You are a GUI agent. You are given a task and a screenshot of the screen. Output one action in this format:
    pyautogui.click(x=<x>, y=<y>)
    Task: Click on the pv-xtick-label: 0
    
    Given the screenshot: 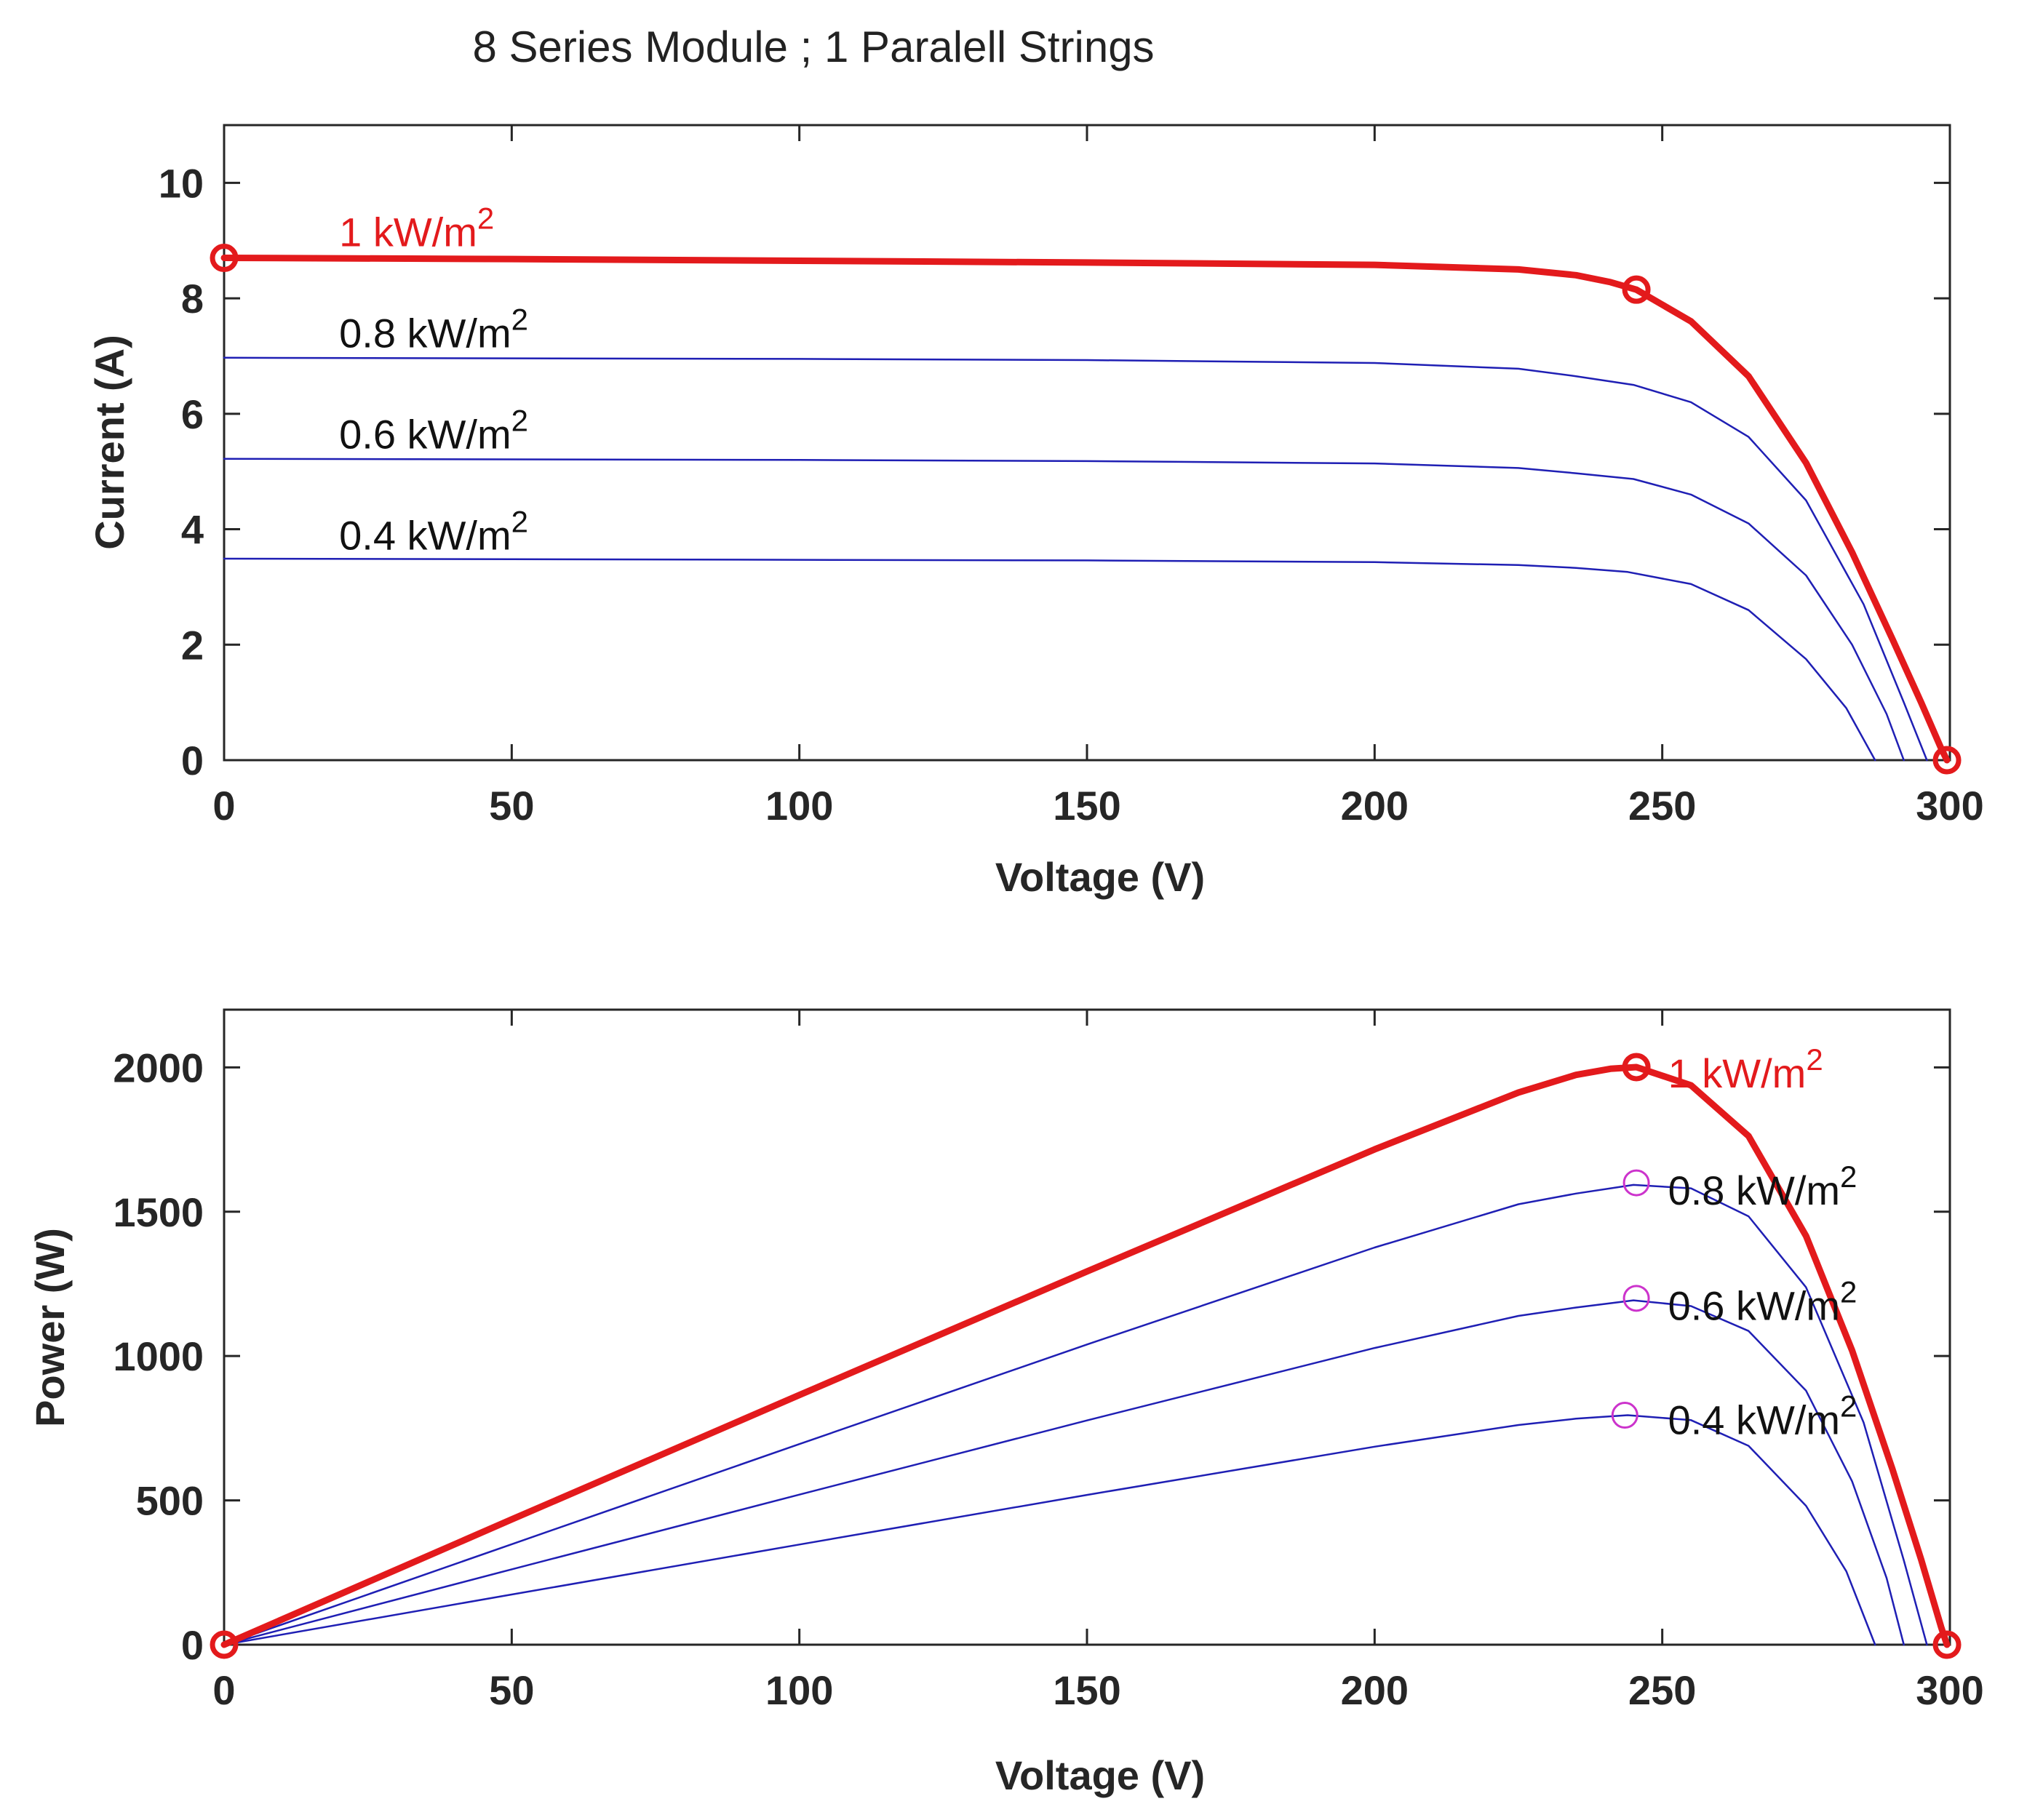 What is the action you would take?
    pyautogui.click(x=223, y=1690)
    